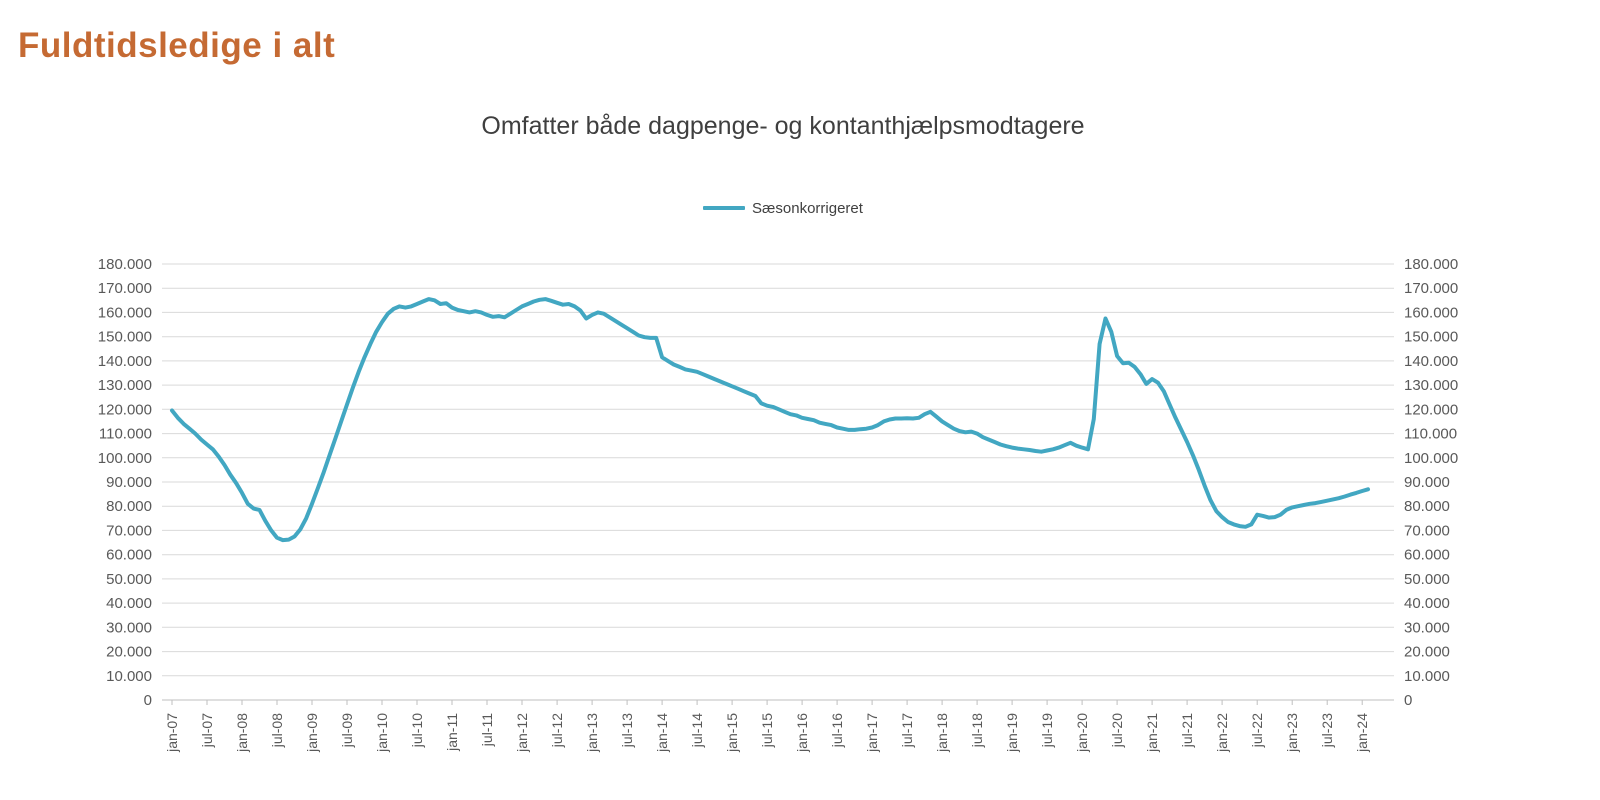  Describe the element at coordinates (1431, 458) in the screenshot. I see `y-axis-label-right: 100.000` at that location.